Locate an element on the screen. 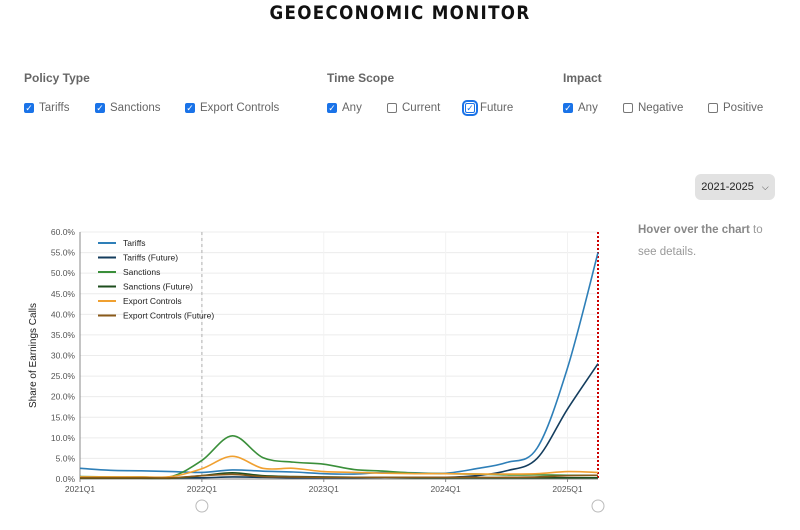 The width and height of the screenshot is (800, 530). date-range-value: 2021-2025 is located at coordinates (727, 187).